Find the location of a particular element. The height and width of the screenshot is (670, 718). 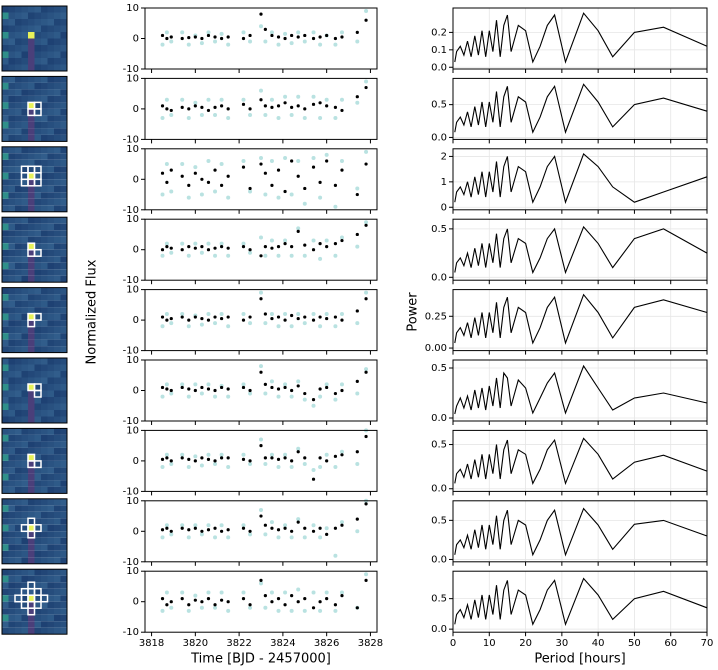

y-tick-label: -10 is located at coordinates (131, 421).